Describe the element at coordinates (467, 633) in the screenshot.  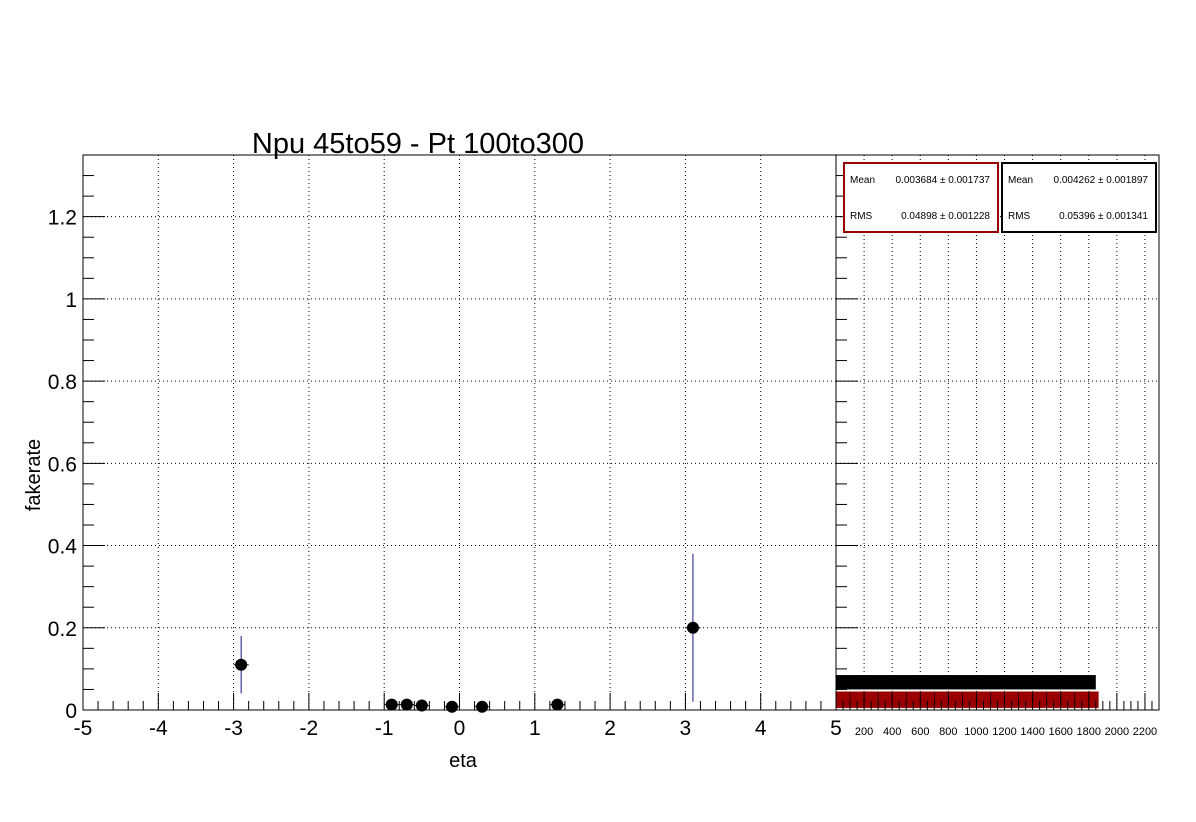
I see `data-points` at that location.